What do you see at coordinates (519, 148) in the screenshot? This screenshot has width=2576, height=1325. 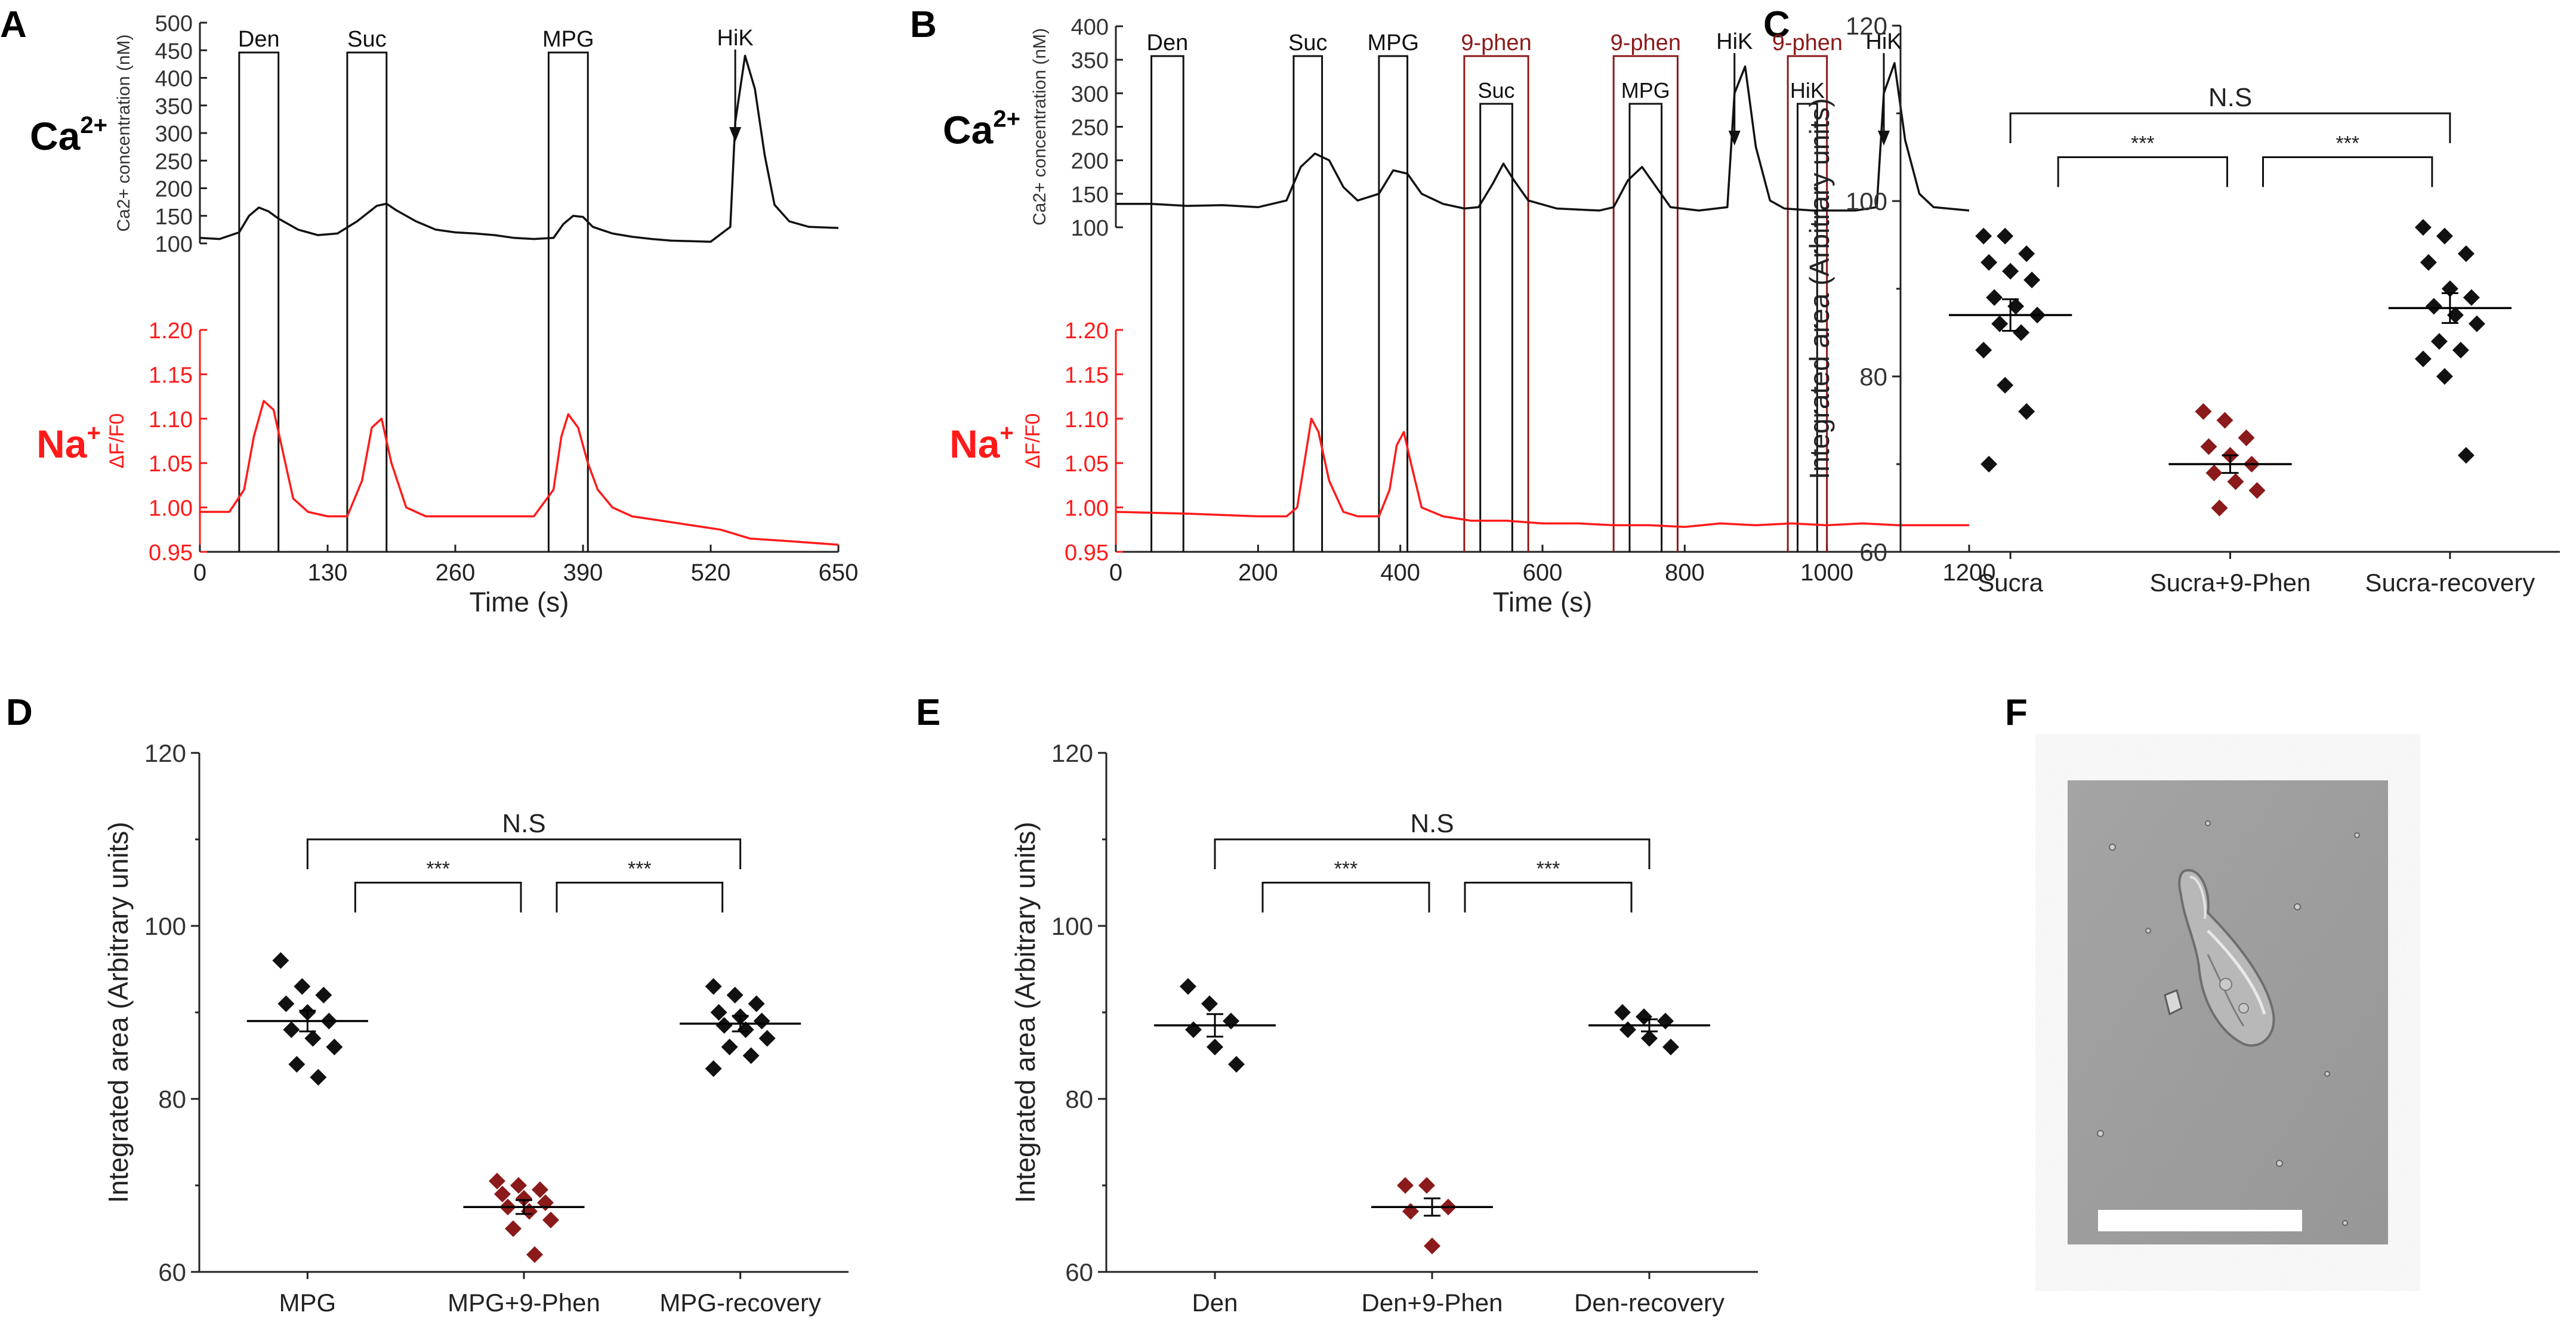 I see `ca-trace-line` at bounding box center [519, 148].